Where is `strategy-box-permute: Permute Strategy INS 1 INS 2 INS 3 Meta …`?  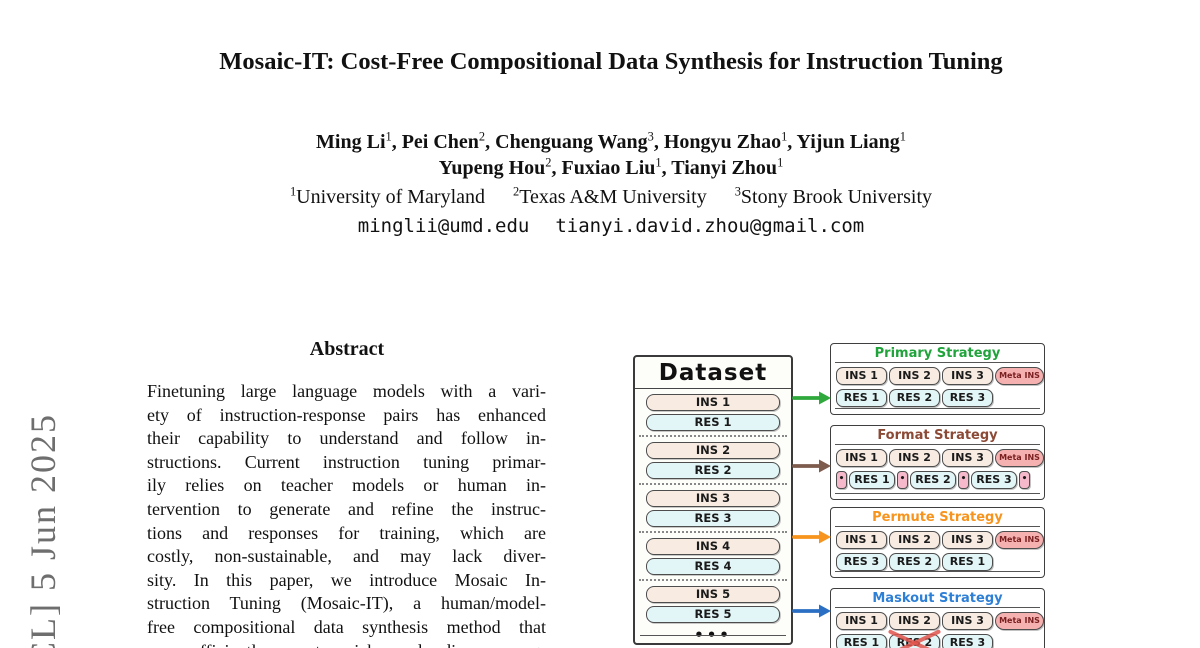
strategy-box-permute: Permute Strategy INS 1 INS 2 INS 3 Meta … is located at coordinates (937, 542).